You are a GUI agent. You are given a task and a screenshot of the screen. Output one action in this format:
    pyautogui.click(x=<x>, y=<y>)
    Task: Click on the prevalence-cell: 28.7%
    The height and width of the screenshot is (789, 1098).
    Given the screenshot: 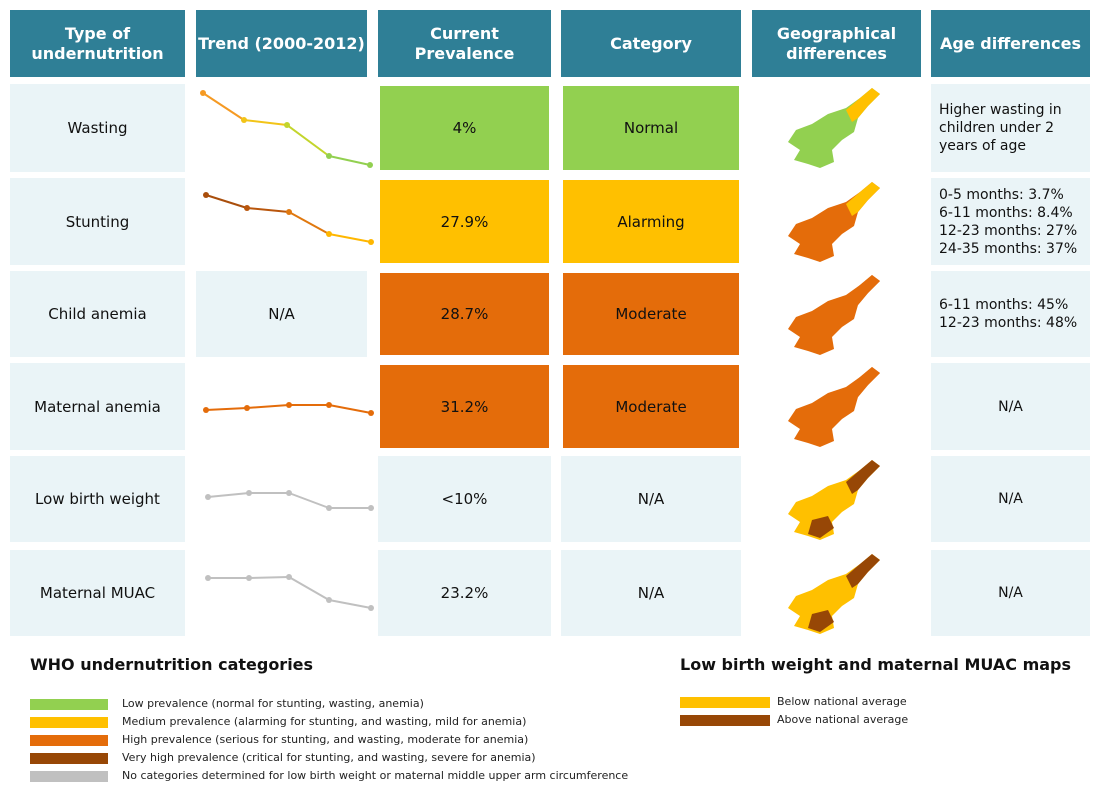 What is the action you would take?
    pyautogui.click(x=464, y=314)
    